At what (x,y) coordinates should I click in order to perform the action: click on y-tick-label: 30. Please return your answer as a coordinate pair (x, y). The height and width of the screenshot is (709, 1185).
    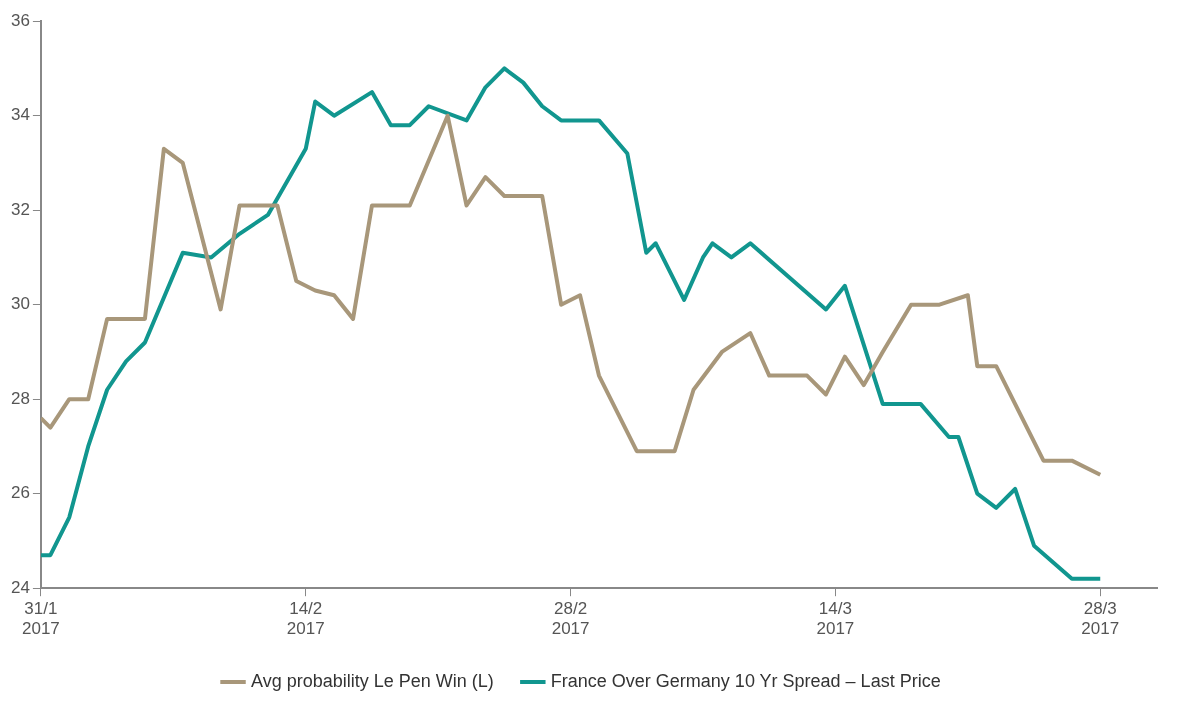
    Looking at the image, I should click on (20, 304).